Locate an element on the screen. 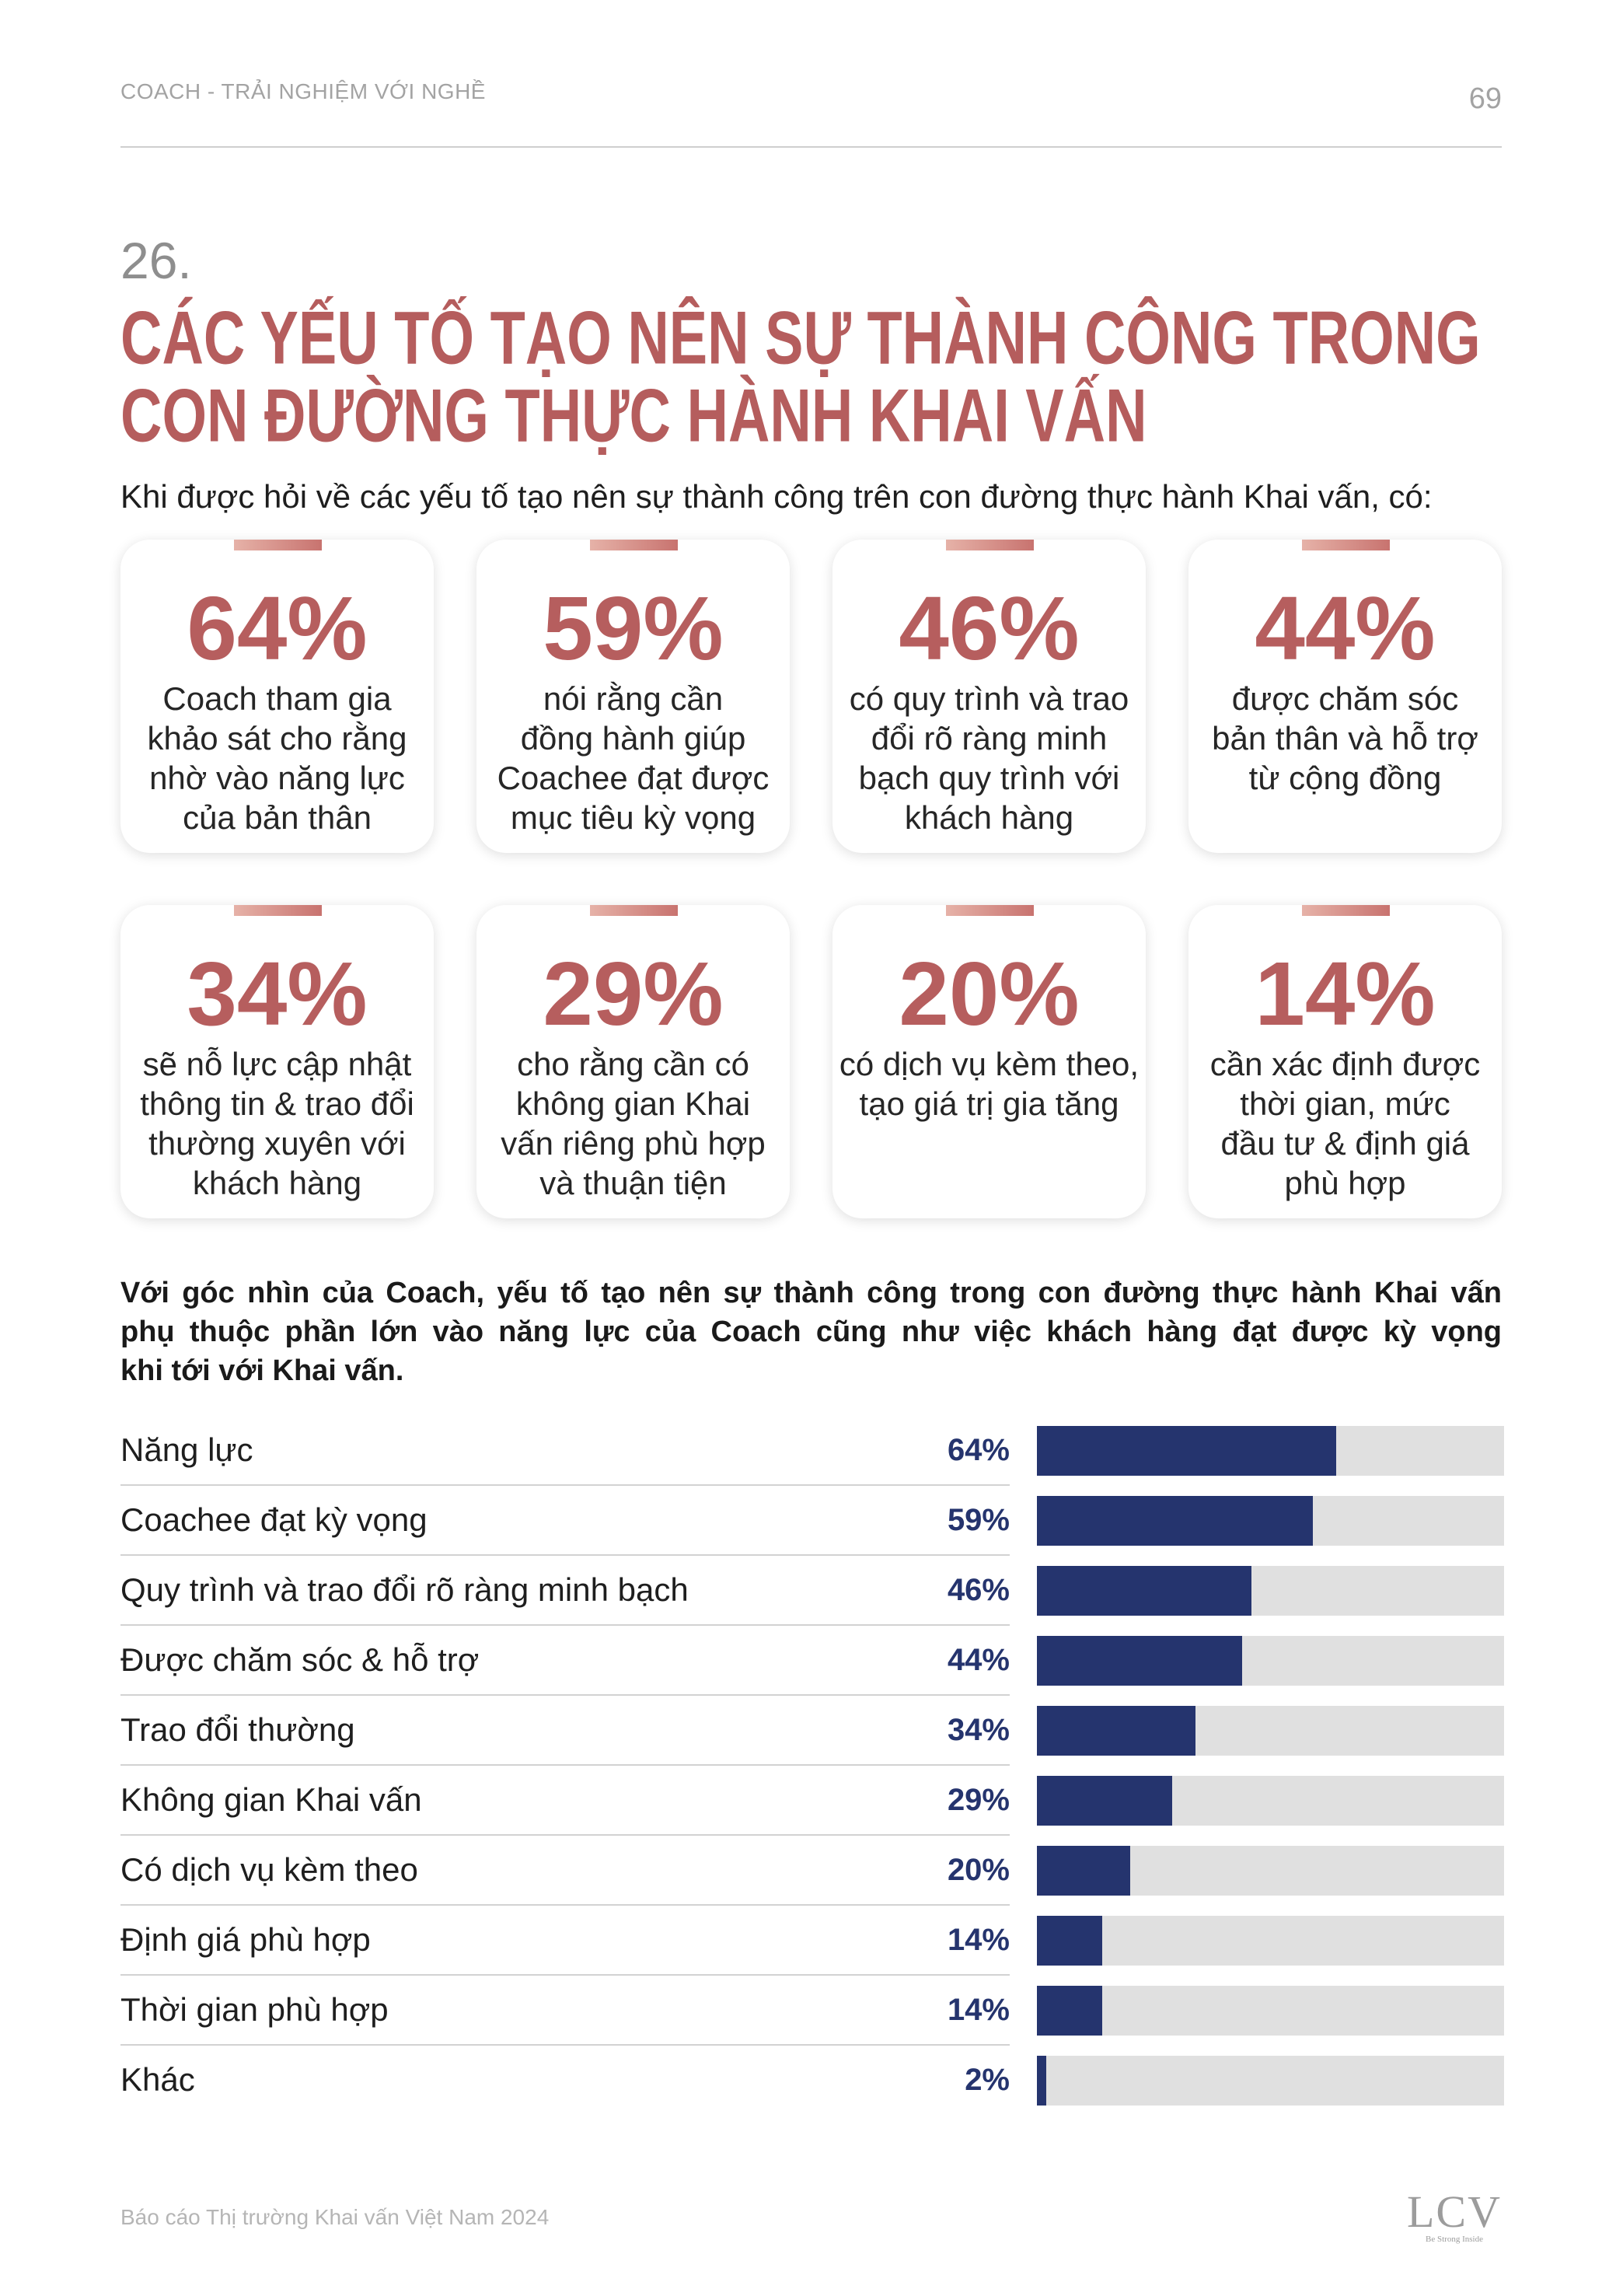 The image size is (1616, 2296). bar-category-label: Định giá phù hợp is located at coordinates (245, 1939).